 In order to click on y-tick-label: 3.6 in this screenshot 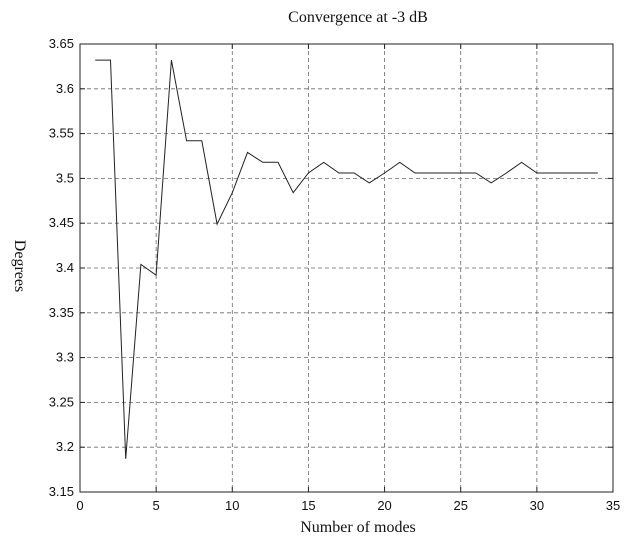, I will do `click(65, 88)`.